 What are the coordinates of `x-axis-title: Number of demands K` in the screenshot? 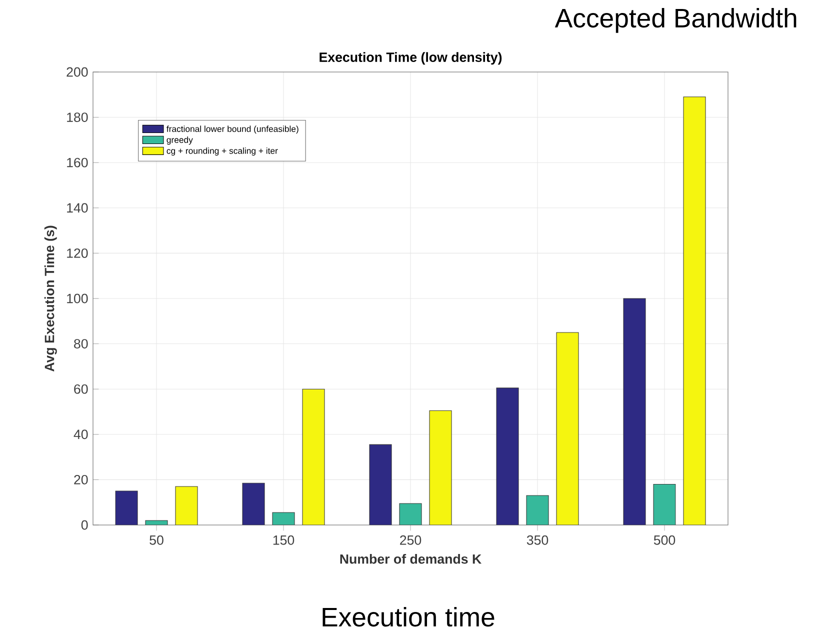 It's located at (411, 559).